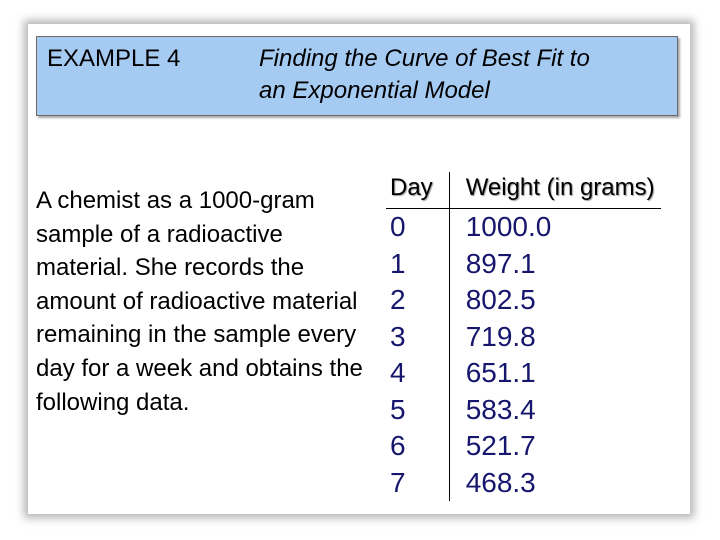  What do you see at coordinates (500, 299) in the screenshot?
I see `weight-cell: 802.5` at bounding box center [500, 299].